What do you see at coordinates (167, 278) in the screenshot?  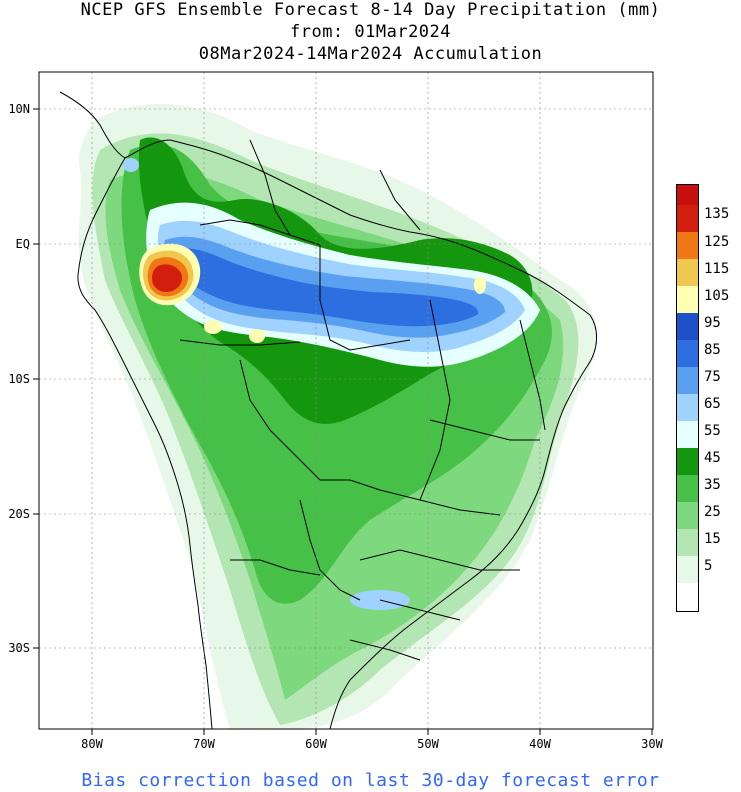 I see `precip-band-135-plus` at bounding box center [167, 278].